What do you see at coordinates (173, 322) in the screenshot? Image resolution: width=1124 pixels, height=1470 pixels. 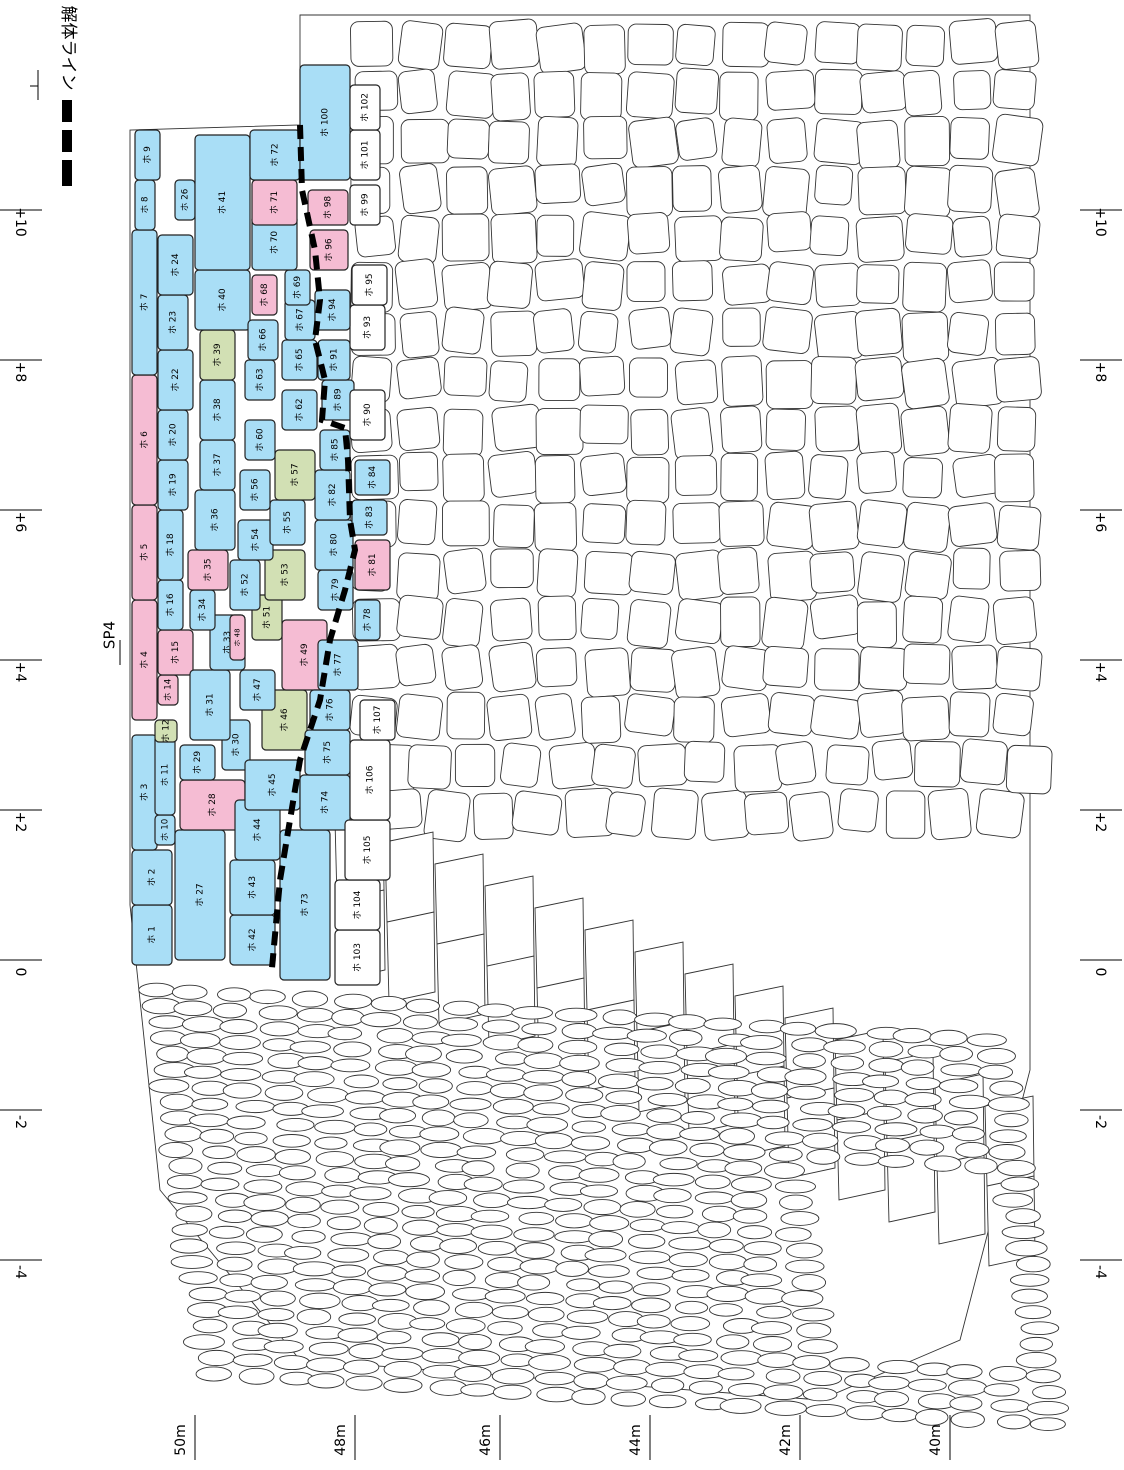 I see `stone-label: ホ 23` at bounding box center [173, 322].